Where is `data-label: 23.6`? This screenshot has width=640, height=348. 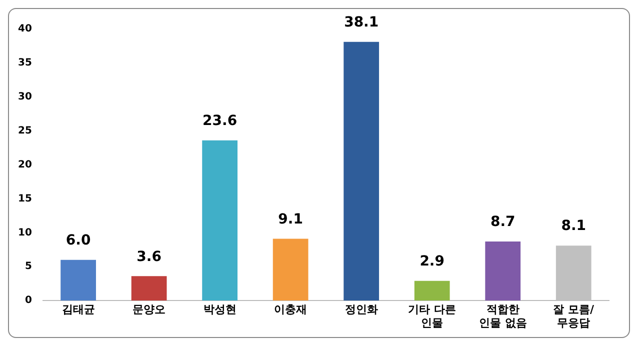 data-label: 23.6 is located at coordinates (220, 120).